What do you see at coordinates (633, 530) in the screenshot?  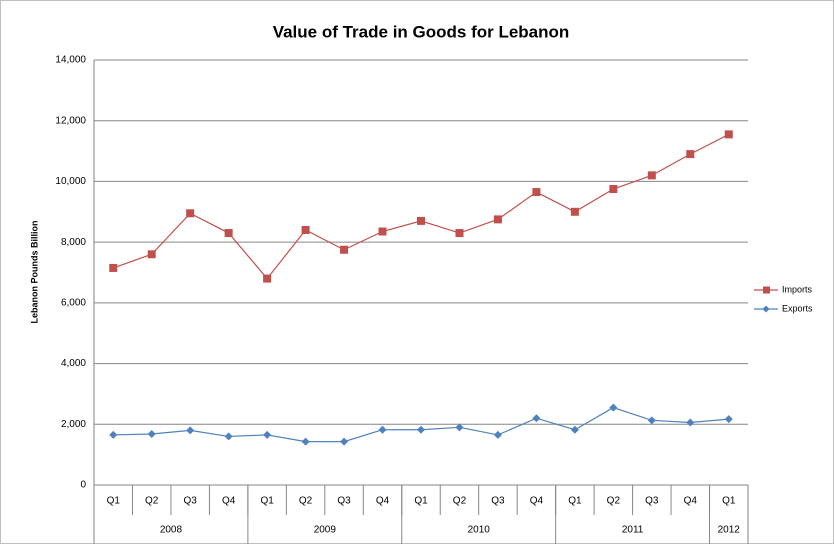 I see `x-group-label: 2011` at bounding box center [633, 530].